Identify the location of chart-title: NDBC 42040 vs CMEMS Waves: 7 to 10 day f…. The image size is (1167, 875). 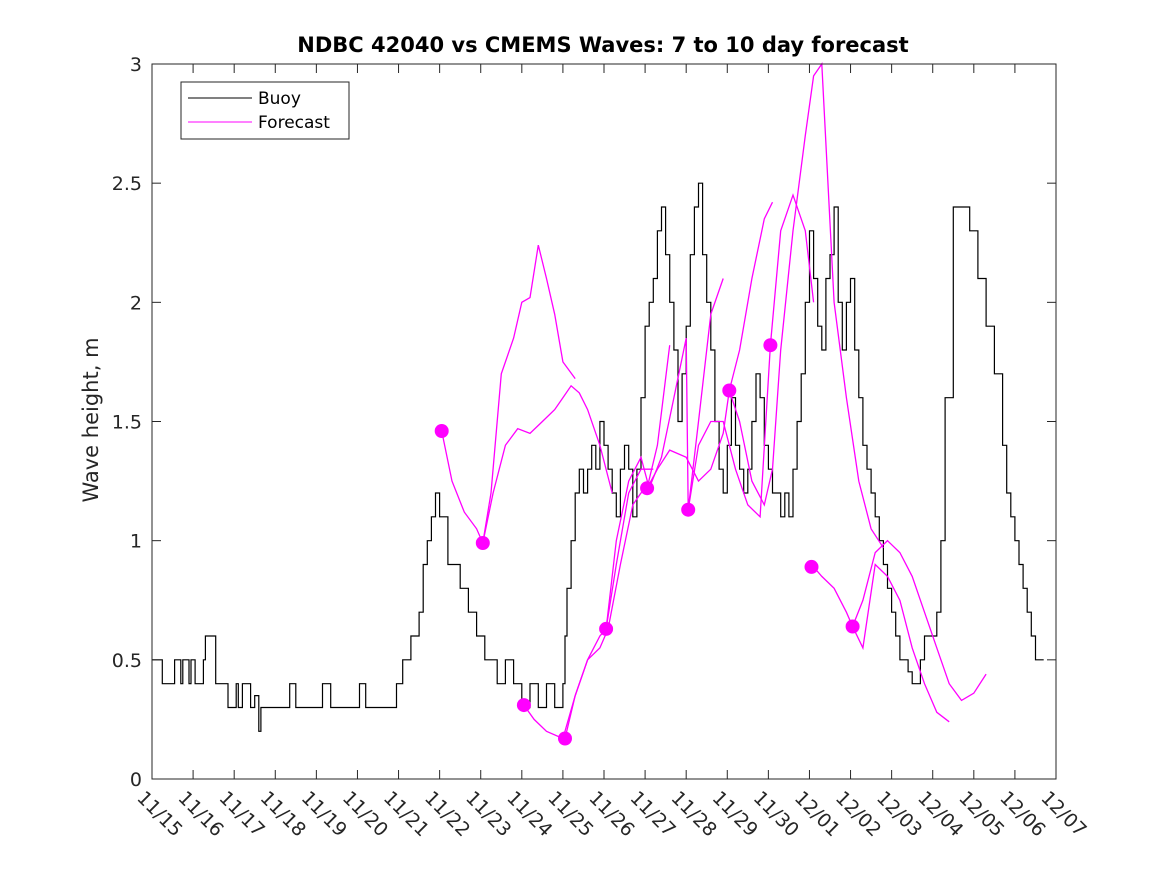
(602, 45).